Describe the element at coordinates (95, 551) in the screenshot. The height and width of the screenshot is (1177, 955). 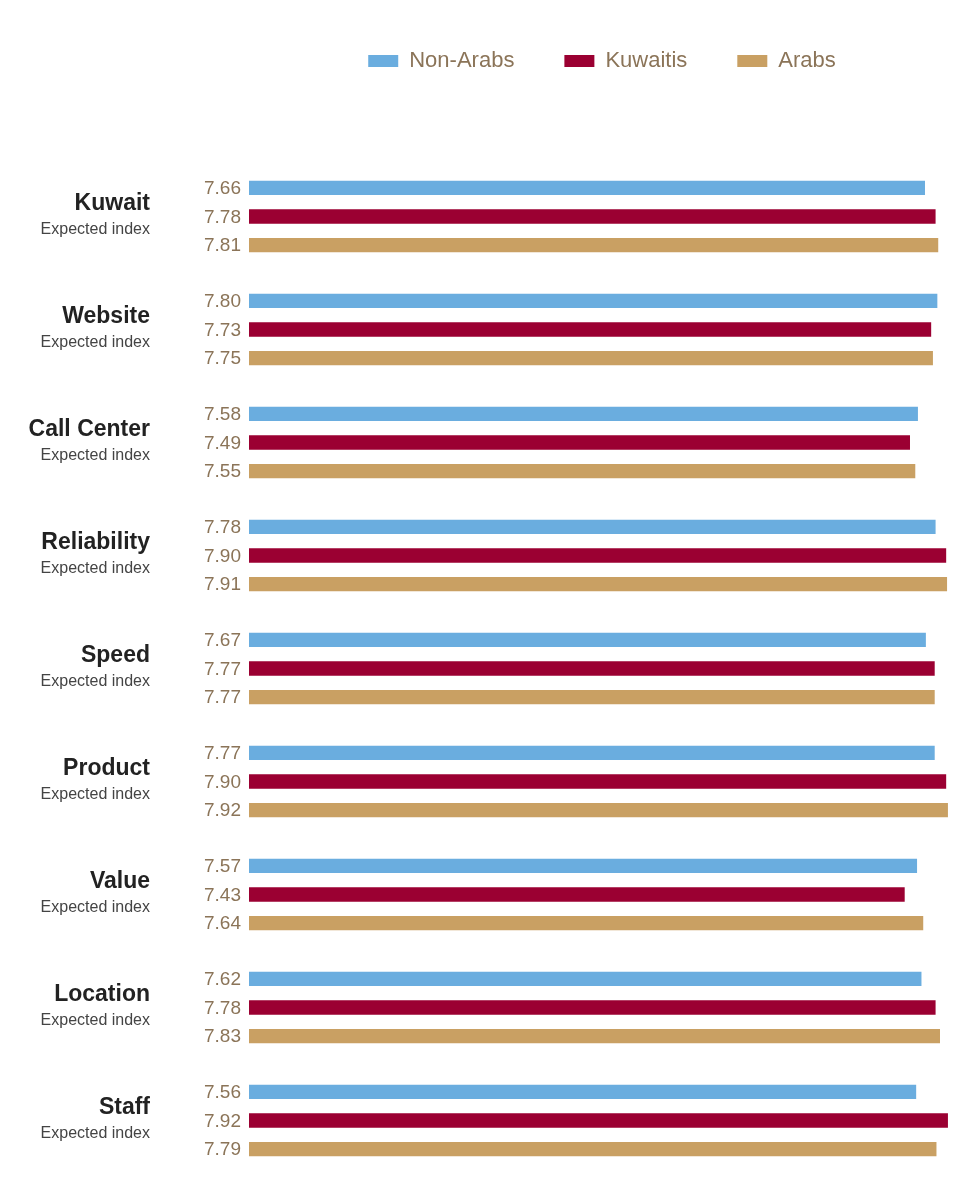
I see `y-tick-label: Reliability Expected index` at that location.